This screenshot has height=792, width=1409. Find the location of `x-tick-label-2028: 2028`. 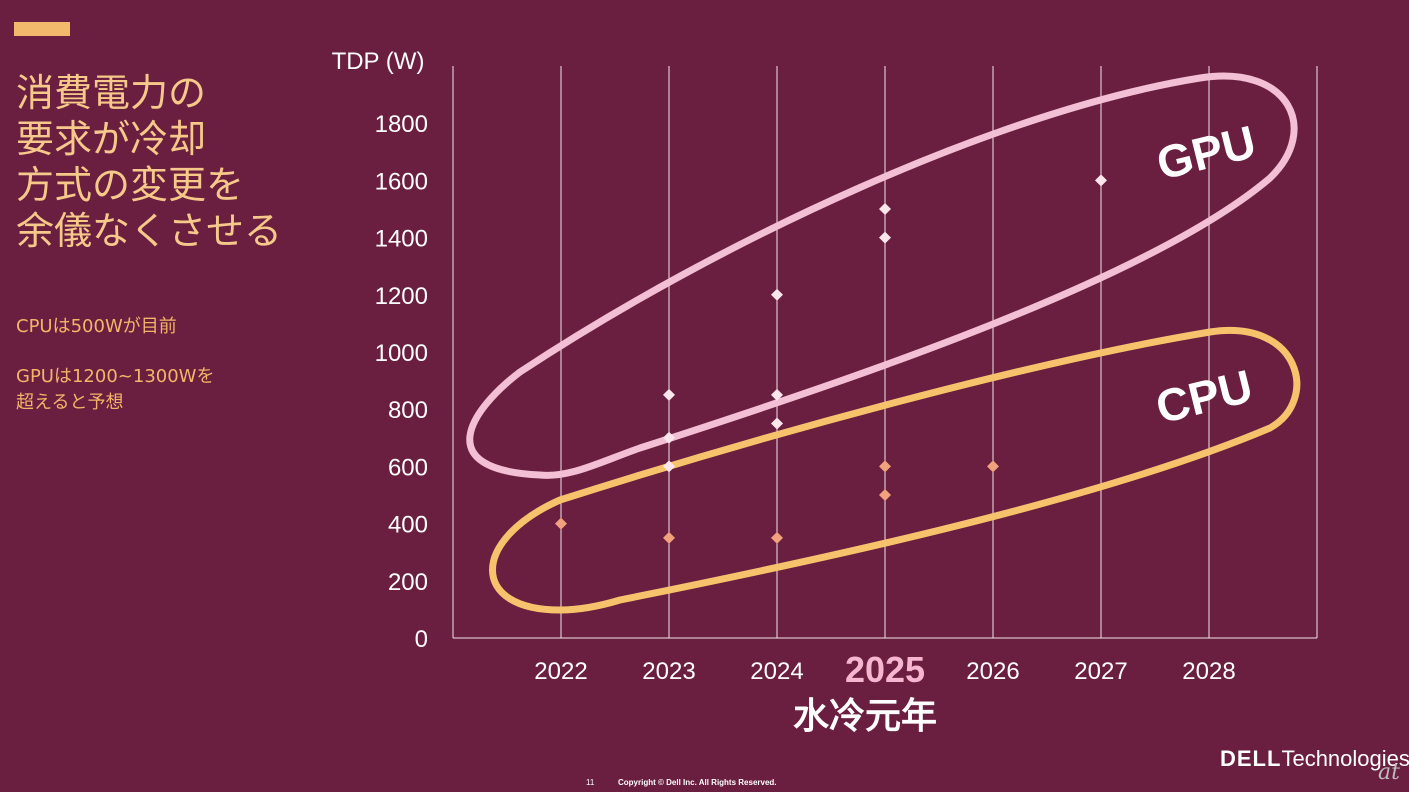

x-tick-label-2028: 2028 is located at coordinates (1208, 671).